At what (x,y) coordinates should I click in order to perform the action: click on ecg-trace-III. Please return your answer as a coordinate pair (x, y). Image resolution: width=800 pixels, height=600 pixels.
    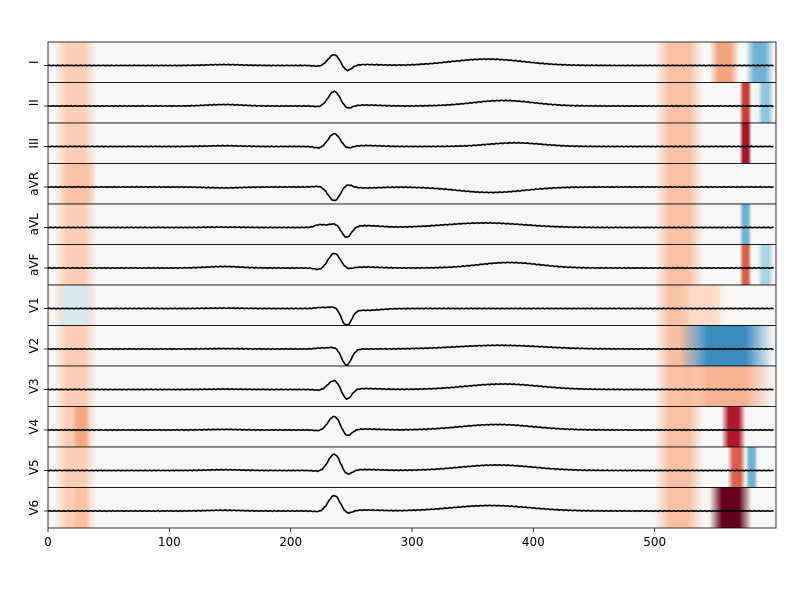
    Looking at the image, I should click on (410, 141).